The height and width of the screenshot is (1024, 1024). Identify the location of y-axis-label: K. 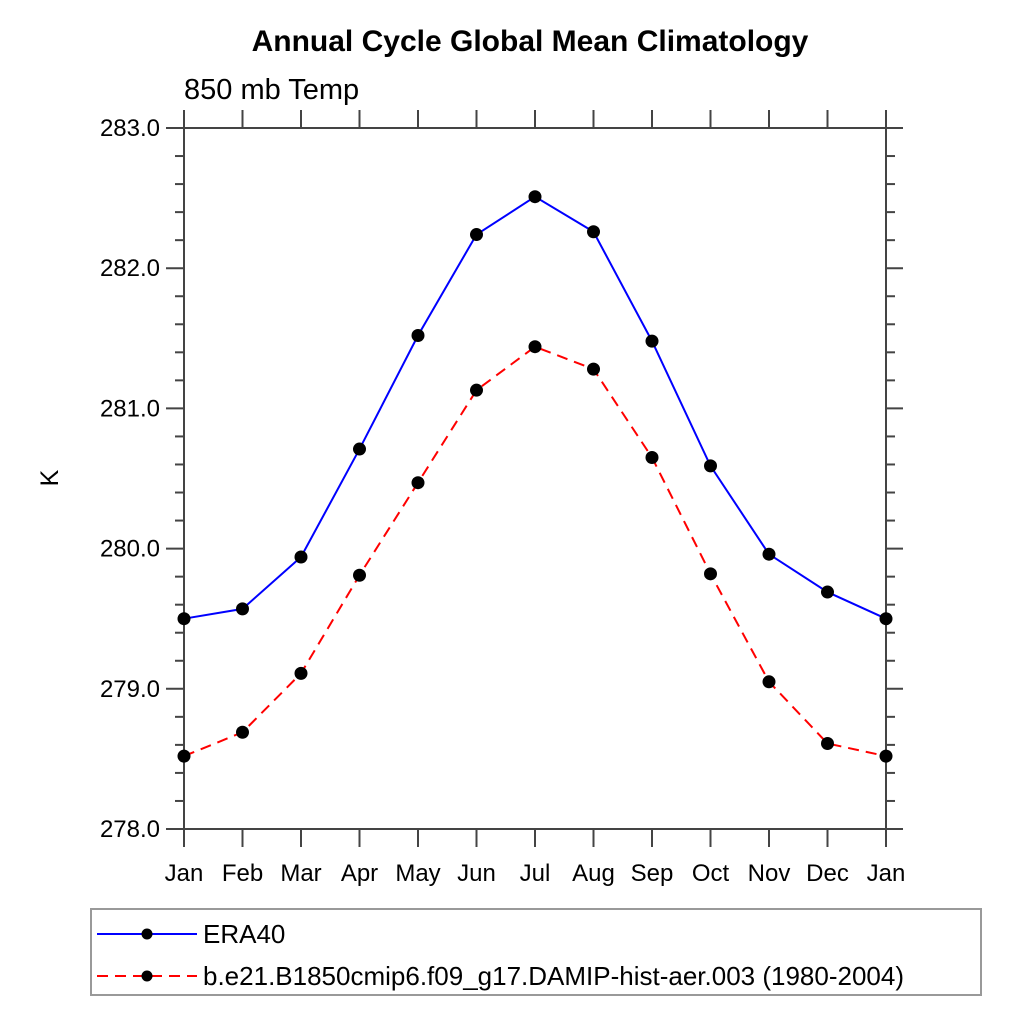
(50, 477).